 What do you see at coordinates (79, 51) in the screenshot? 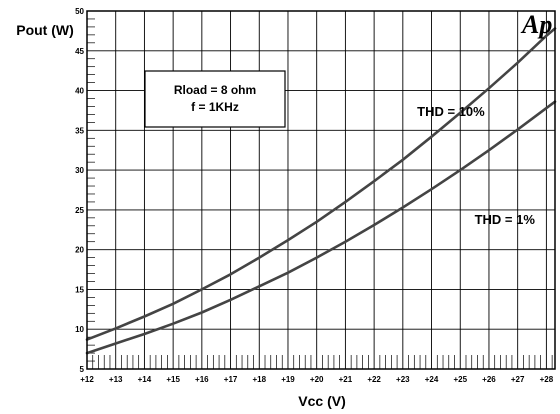
I see `y-tick-label: 45` at bounding box center [79, 51].